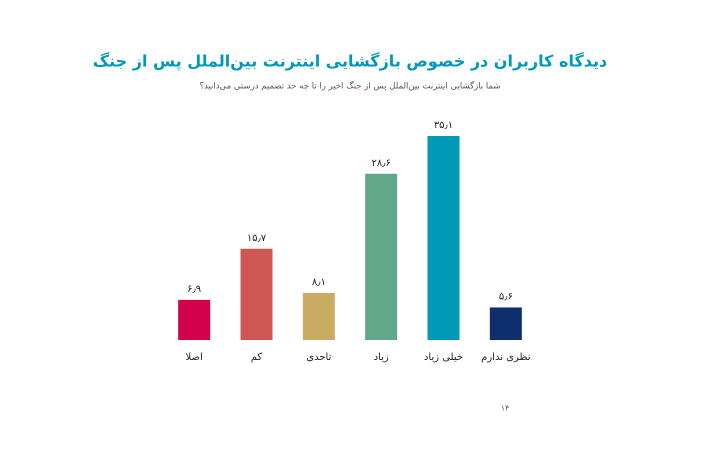 This screenshot has width=701, height=460. I want to click on value-label: ۱۵٫۷, so click(257, 238).